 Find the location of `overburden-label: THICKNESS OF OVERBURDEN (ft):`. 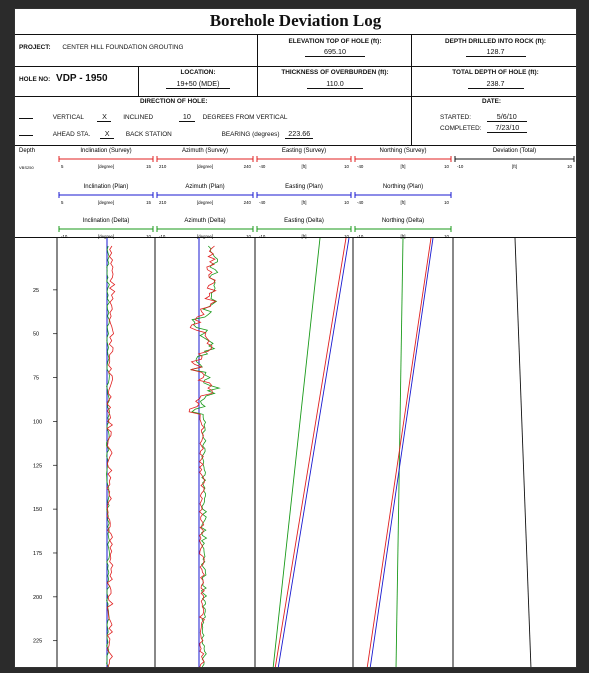

overburden-label: THICKNESS OF OVERBURDEN (ft): is located at coordinates (335, 72).